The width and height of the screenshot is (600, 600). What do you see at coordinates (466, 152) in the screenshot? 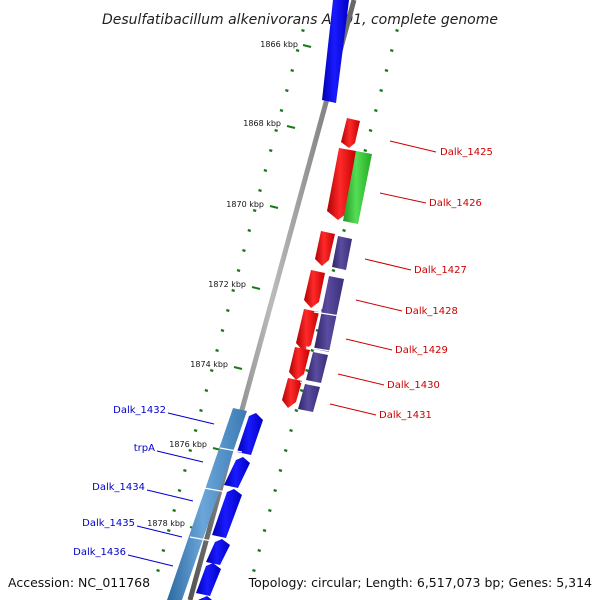
I see `gene-label: Dalk_1425` at bounding box center [466, 152].